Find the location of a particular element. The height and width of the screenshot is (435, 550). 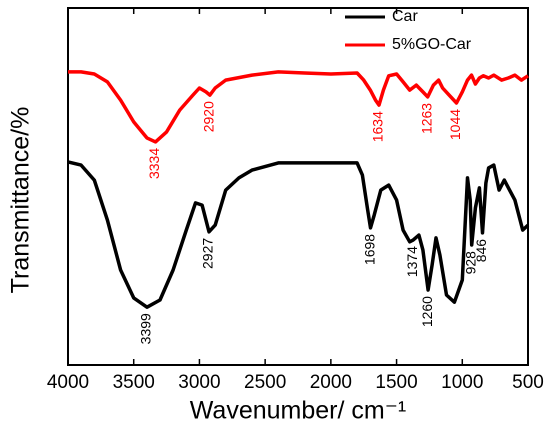

x-tick-label: 500 is located at coordinates (528, 382).